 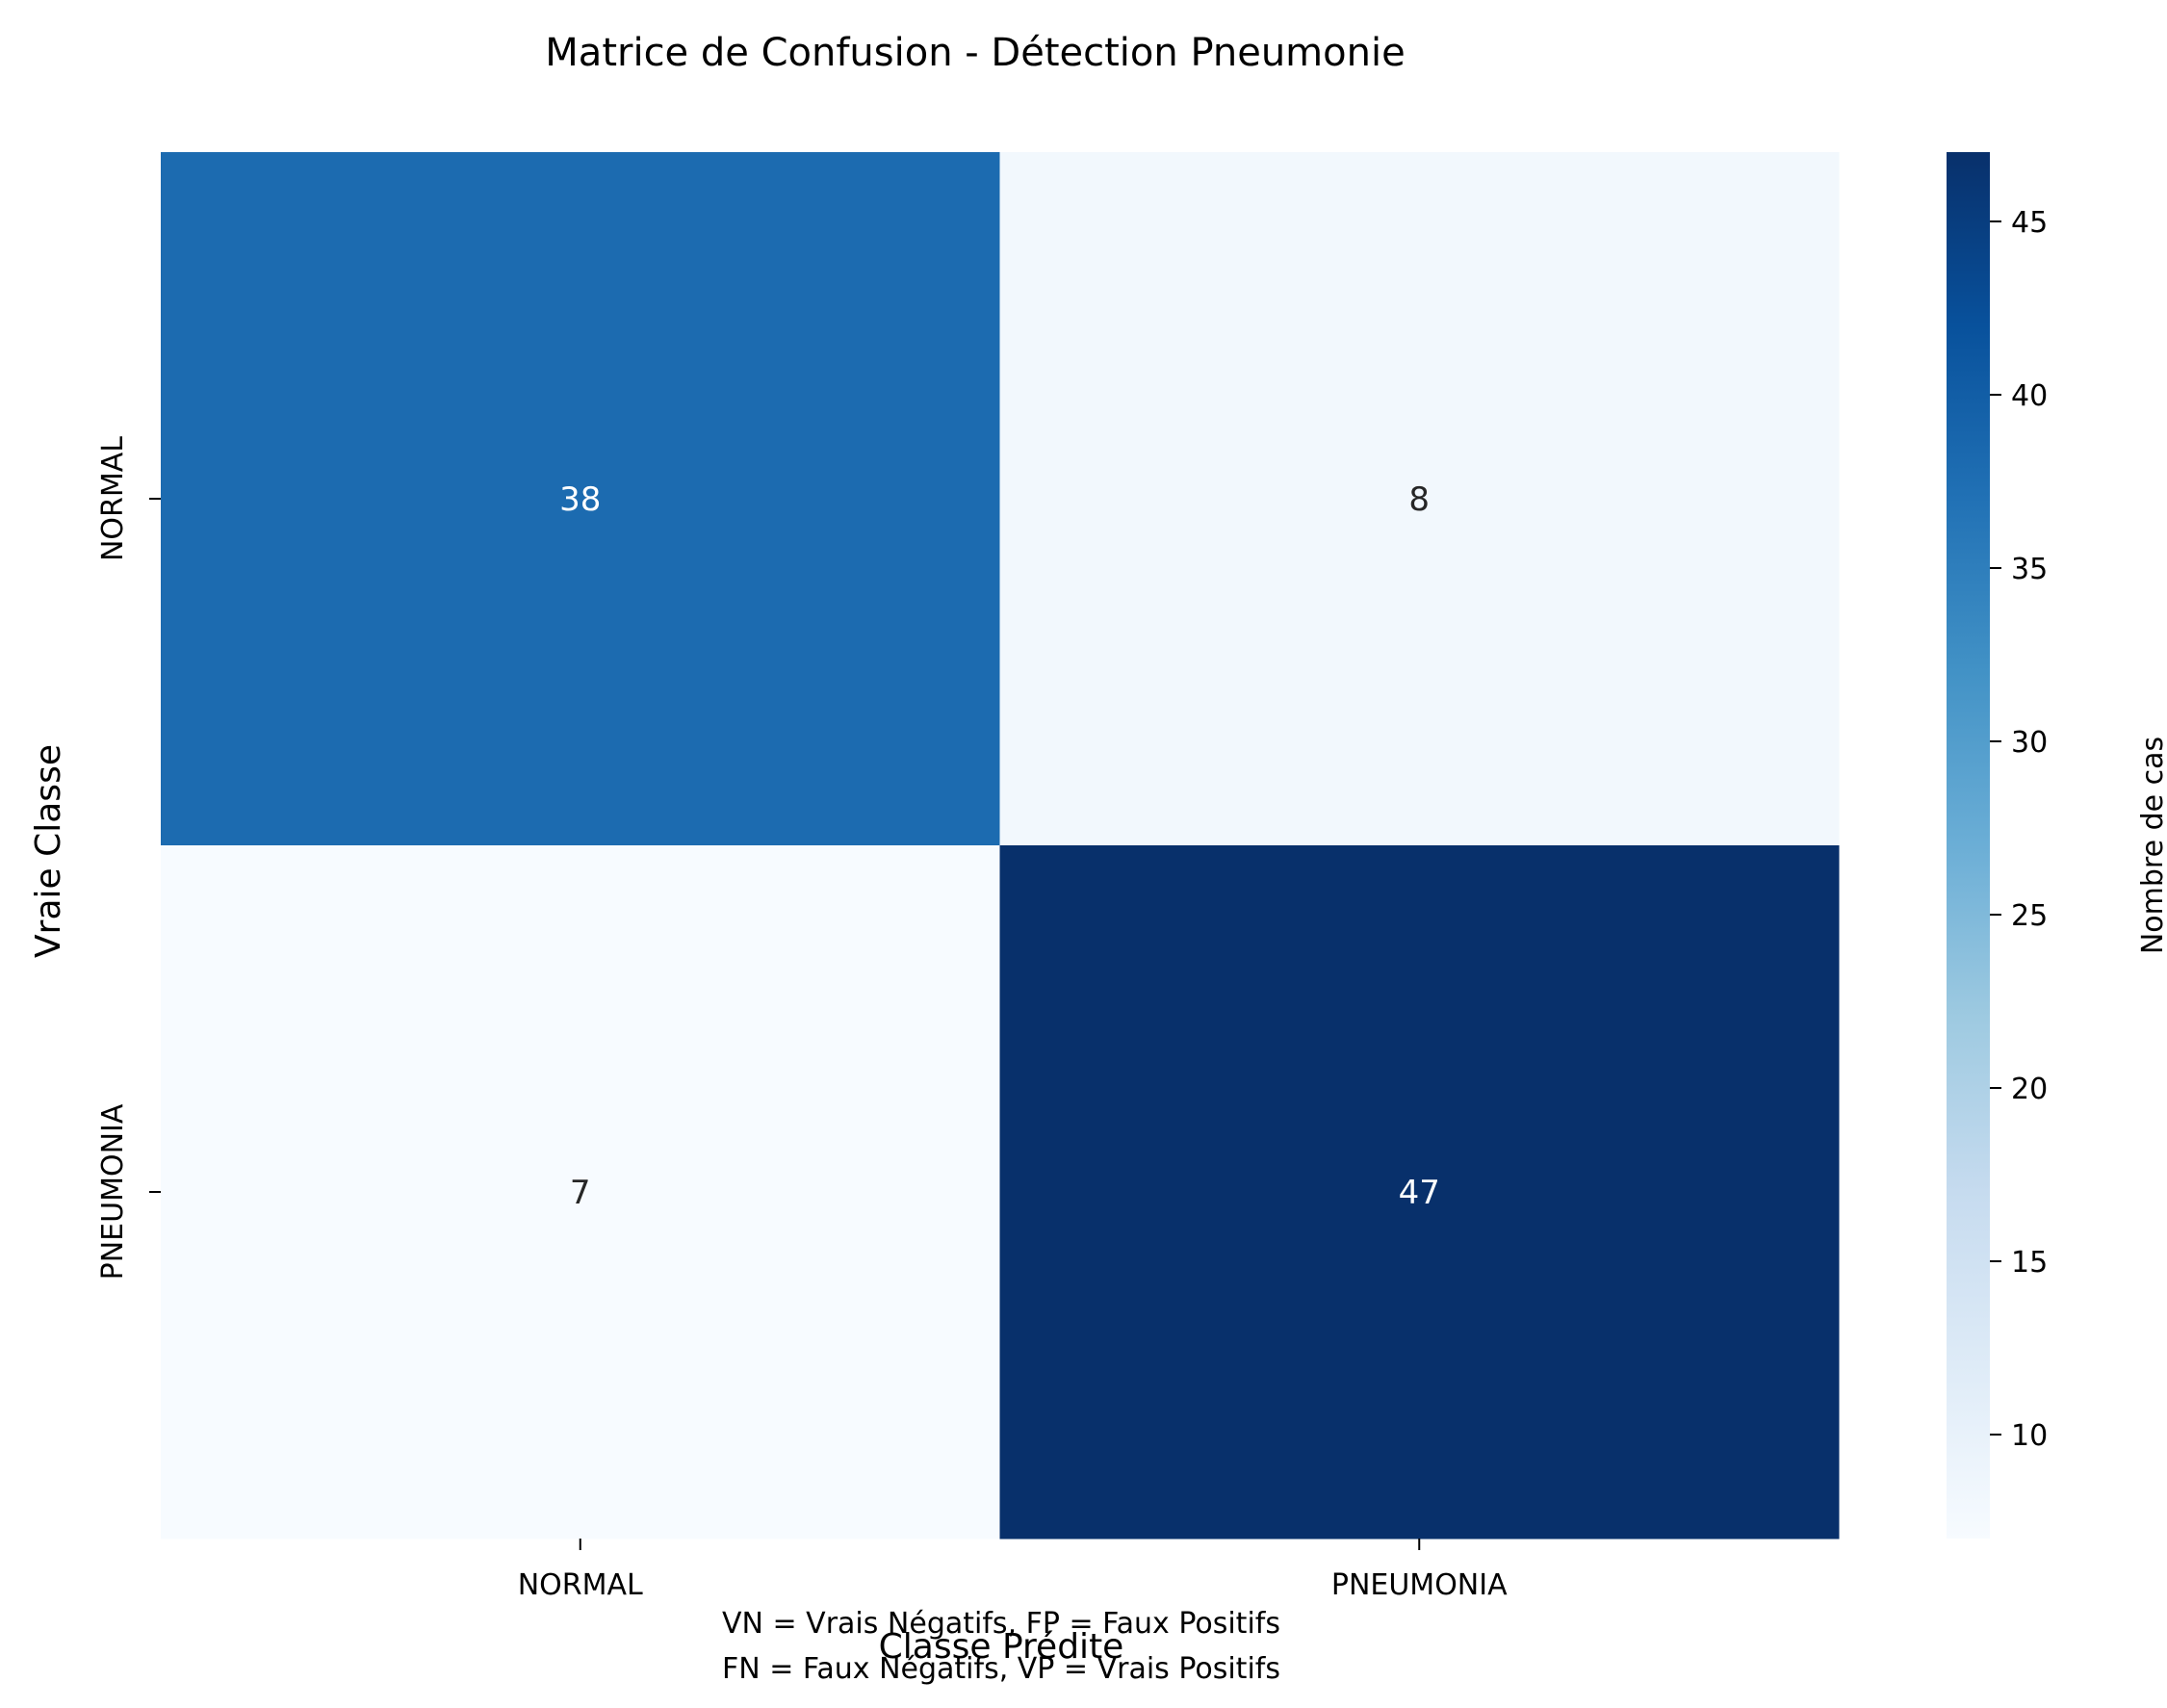 I want to click on y-tick-label: PNEUMONIA, so click(x=113, y=1191).